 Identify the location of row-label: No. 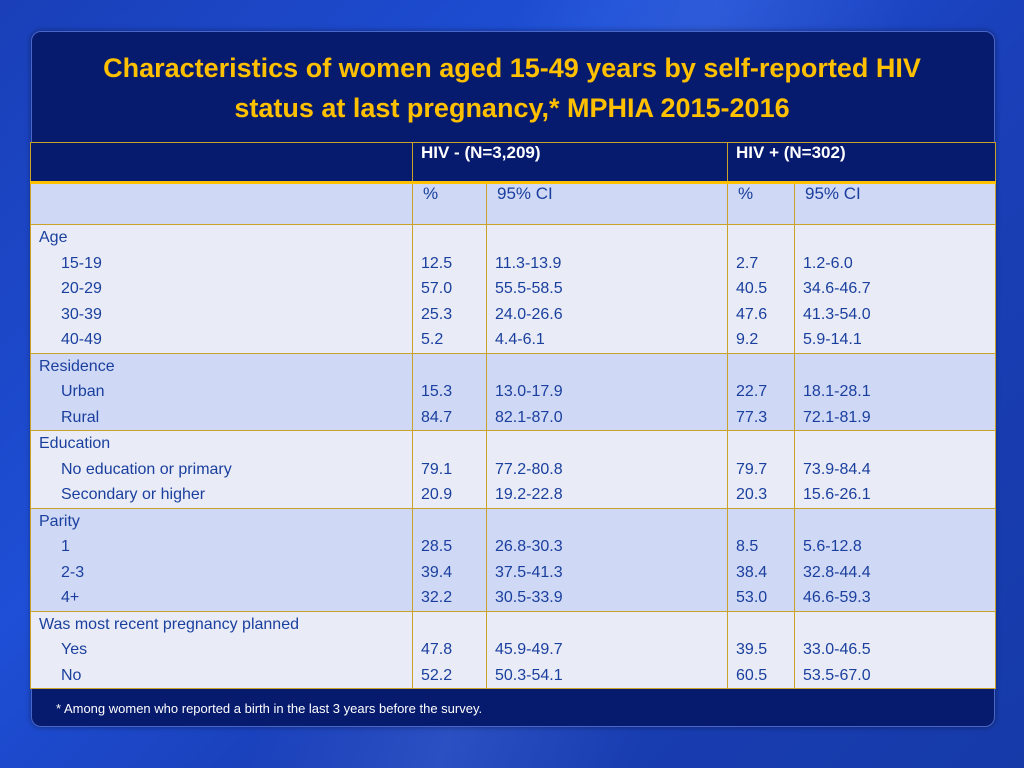
(71, 675).